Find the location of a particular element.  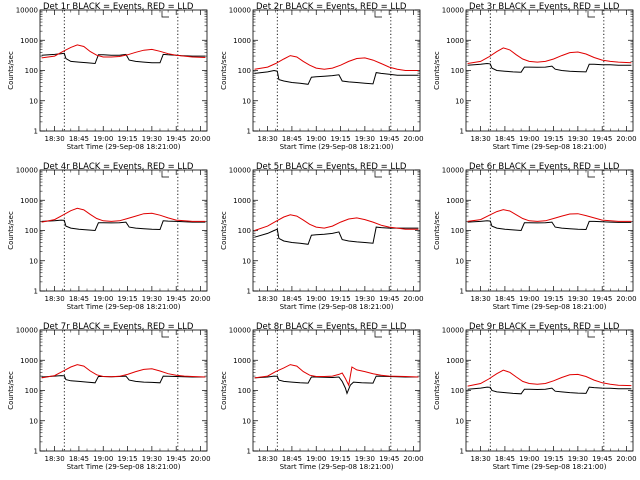

panel-title: Det 5r BLACK = Events, RED = LLD is located at coordinates (331, 167).